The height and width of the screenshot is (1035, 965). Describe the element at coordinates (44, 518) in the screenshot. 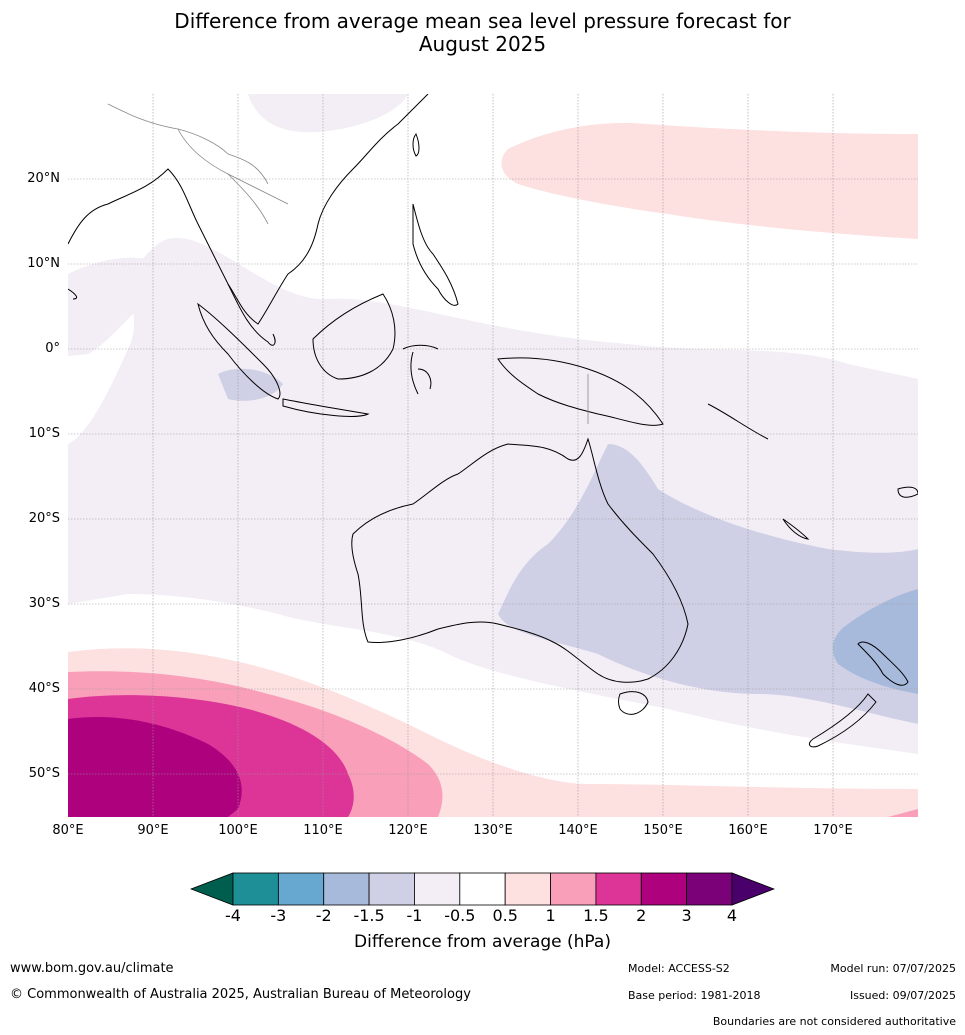

I see `lat-label-20s: 20°S` at that location.